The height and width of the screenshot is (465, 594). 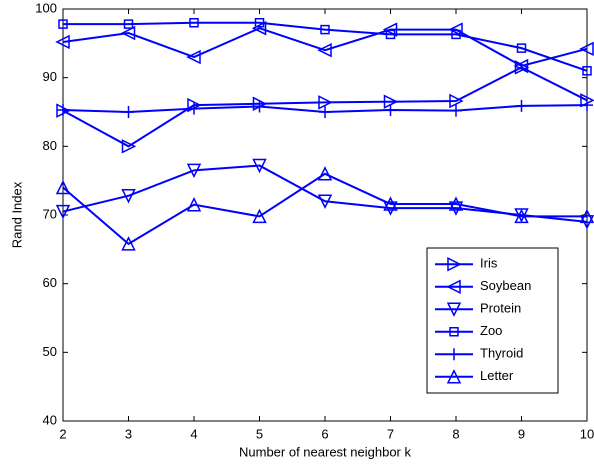 What do you see at coordinates (587, 433) in the screenshot?
I see `x-tick-label: 10` at bounding box center [587, 433].